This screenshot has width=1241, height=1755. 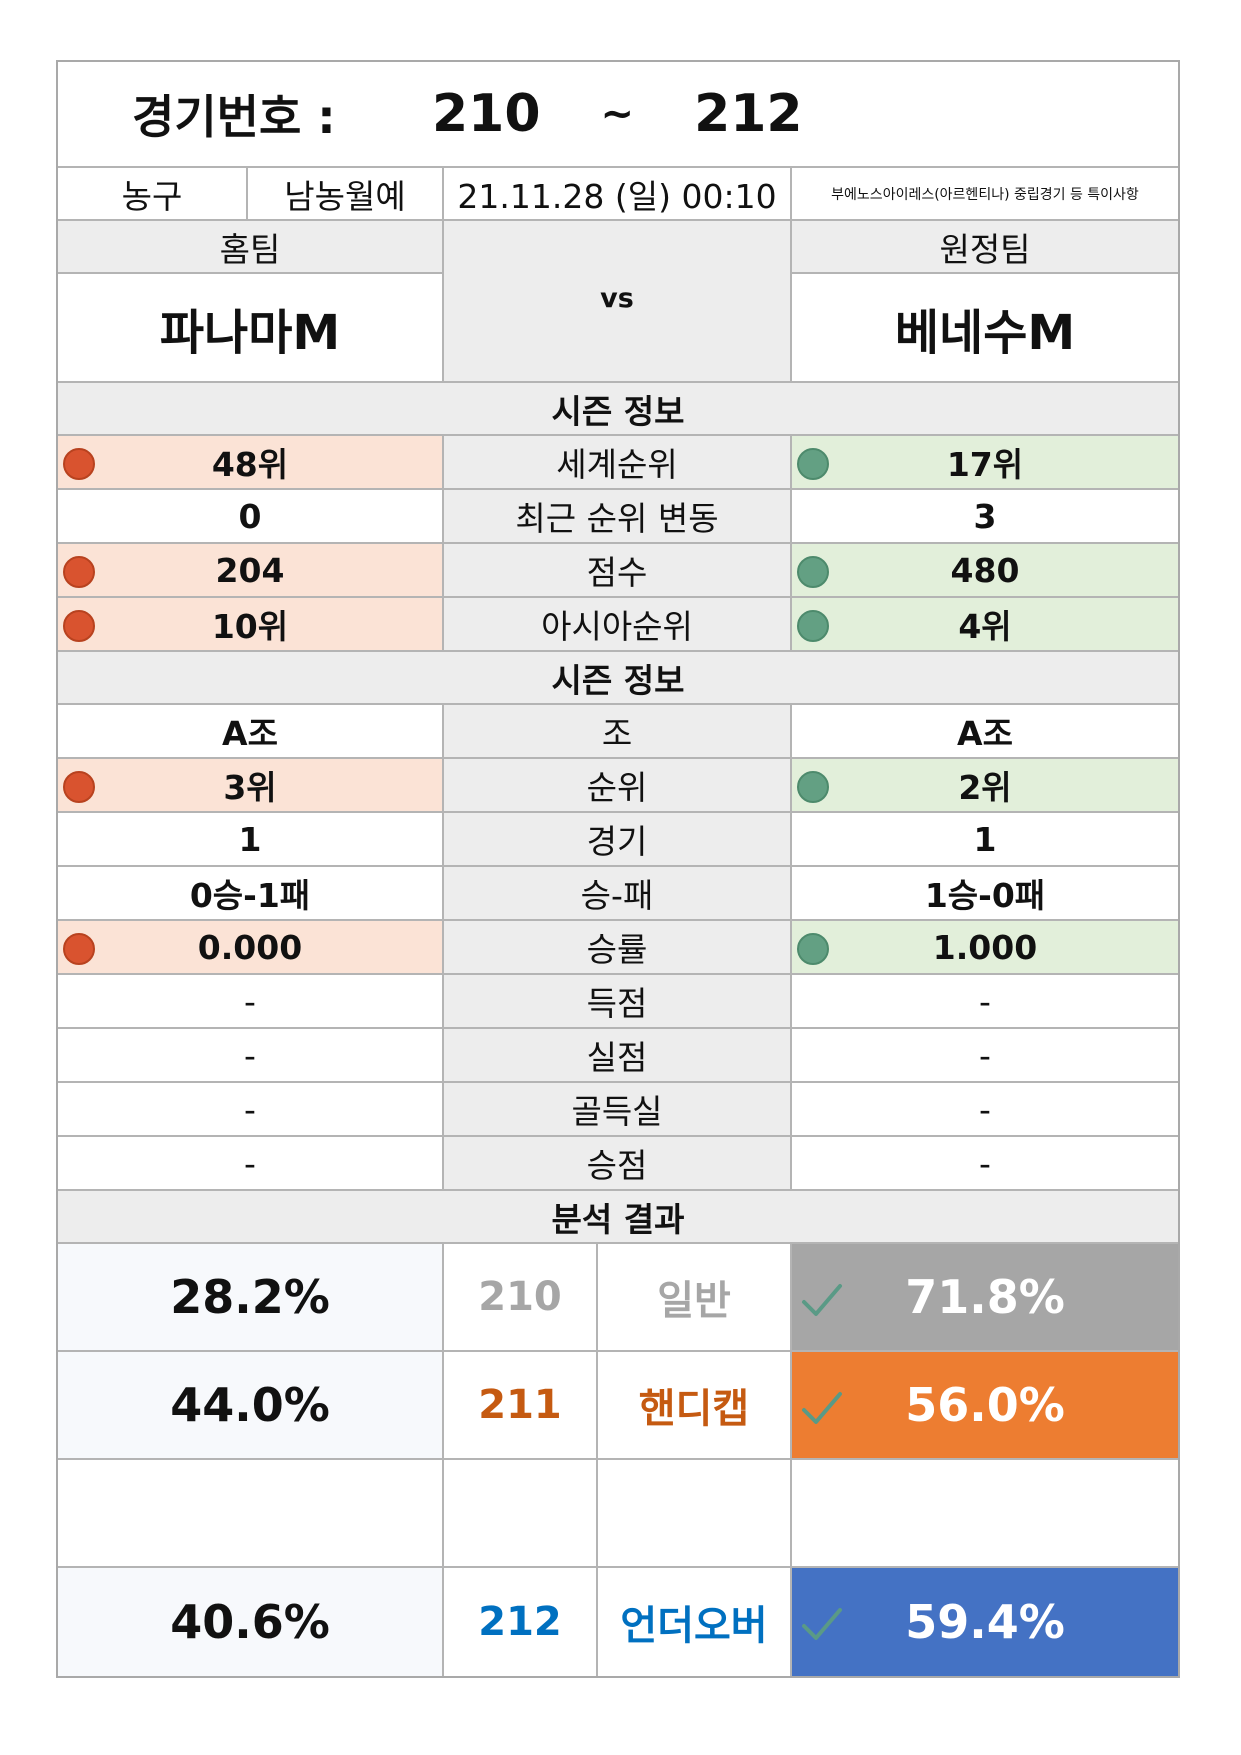 What do you see at coordinates (985, 247) in the screenshot?
I see `away-team-label: 원정팀` at bounding box center [985, 247].